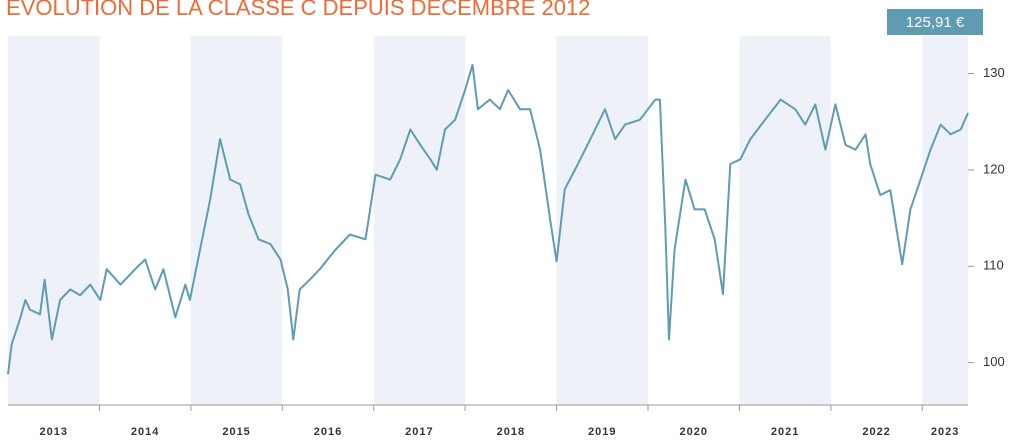 Image resolution: width=1025 pixels, height=440 pixels. Describe the element at coordinates (511, 432) in the screenshot. I see `x-tick-label: 2018` at that location.